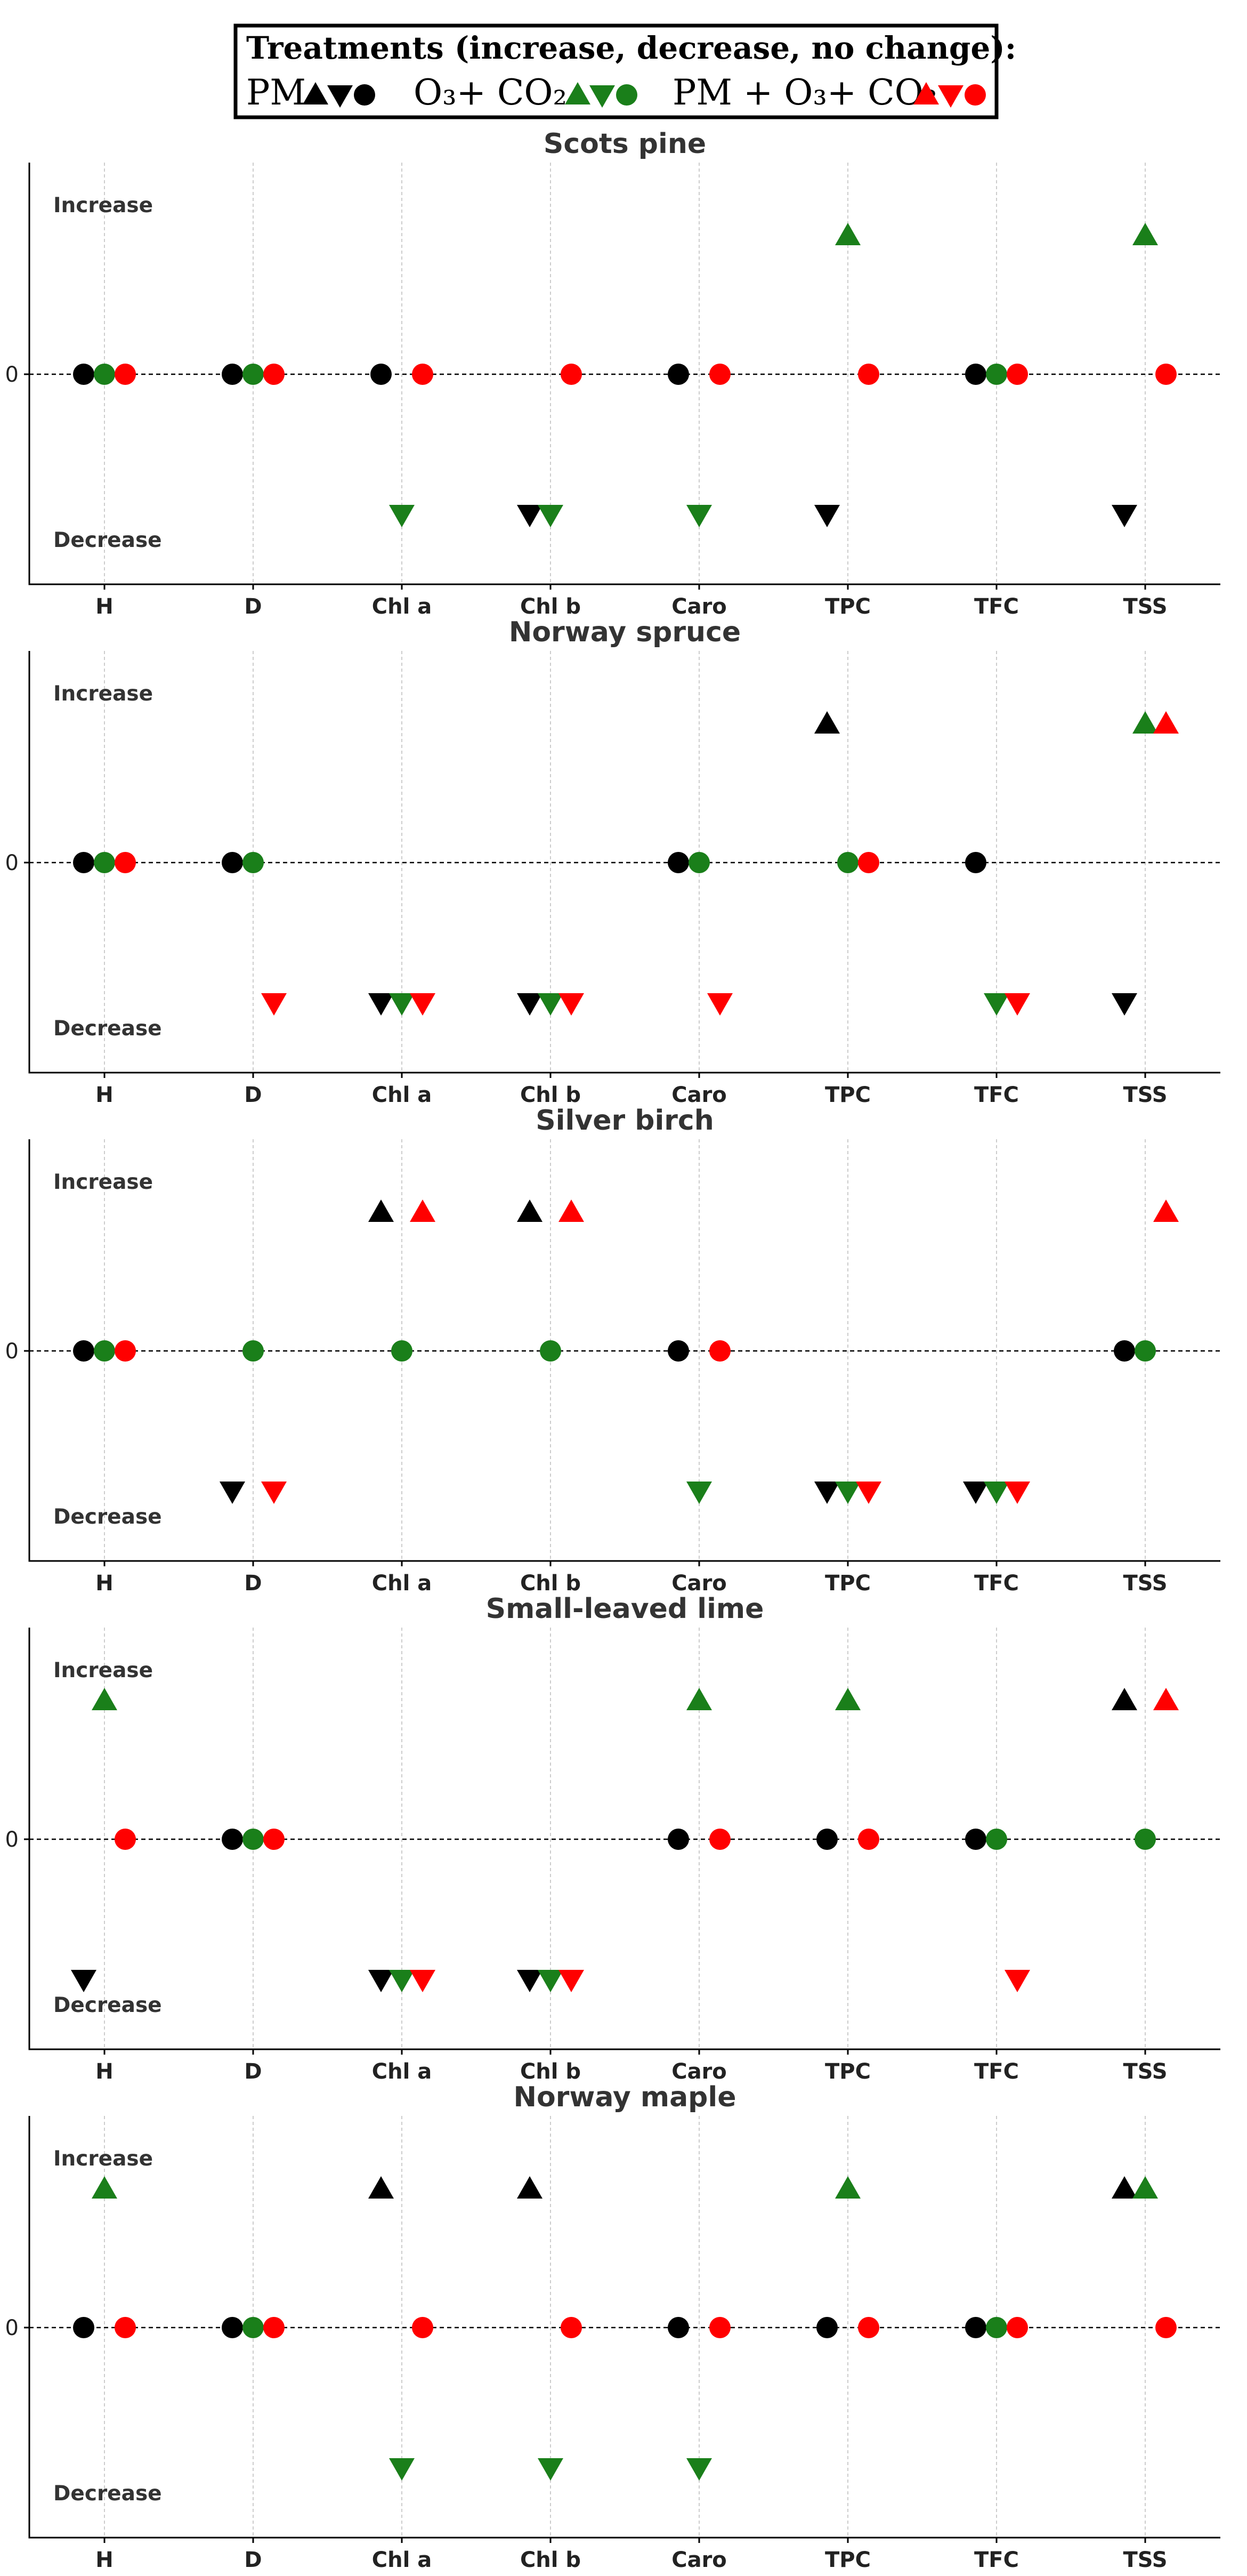 This screenshot has width=1247, height=2576. What do you see at coordinates (848, 606) in the screenshot?
I see `x-tick-label: TPC` at bounding box center [848, 606].